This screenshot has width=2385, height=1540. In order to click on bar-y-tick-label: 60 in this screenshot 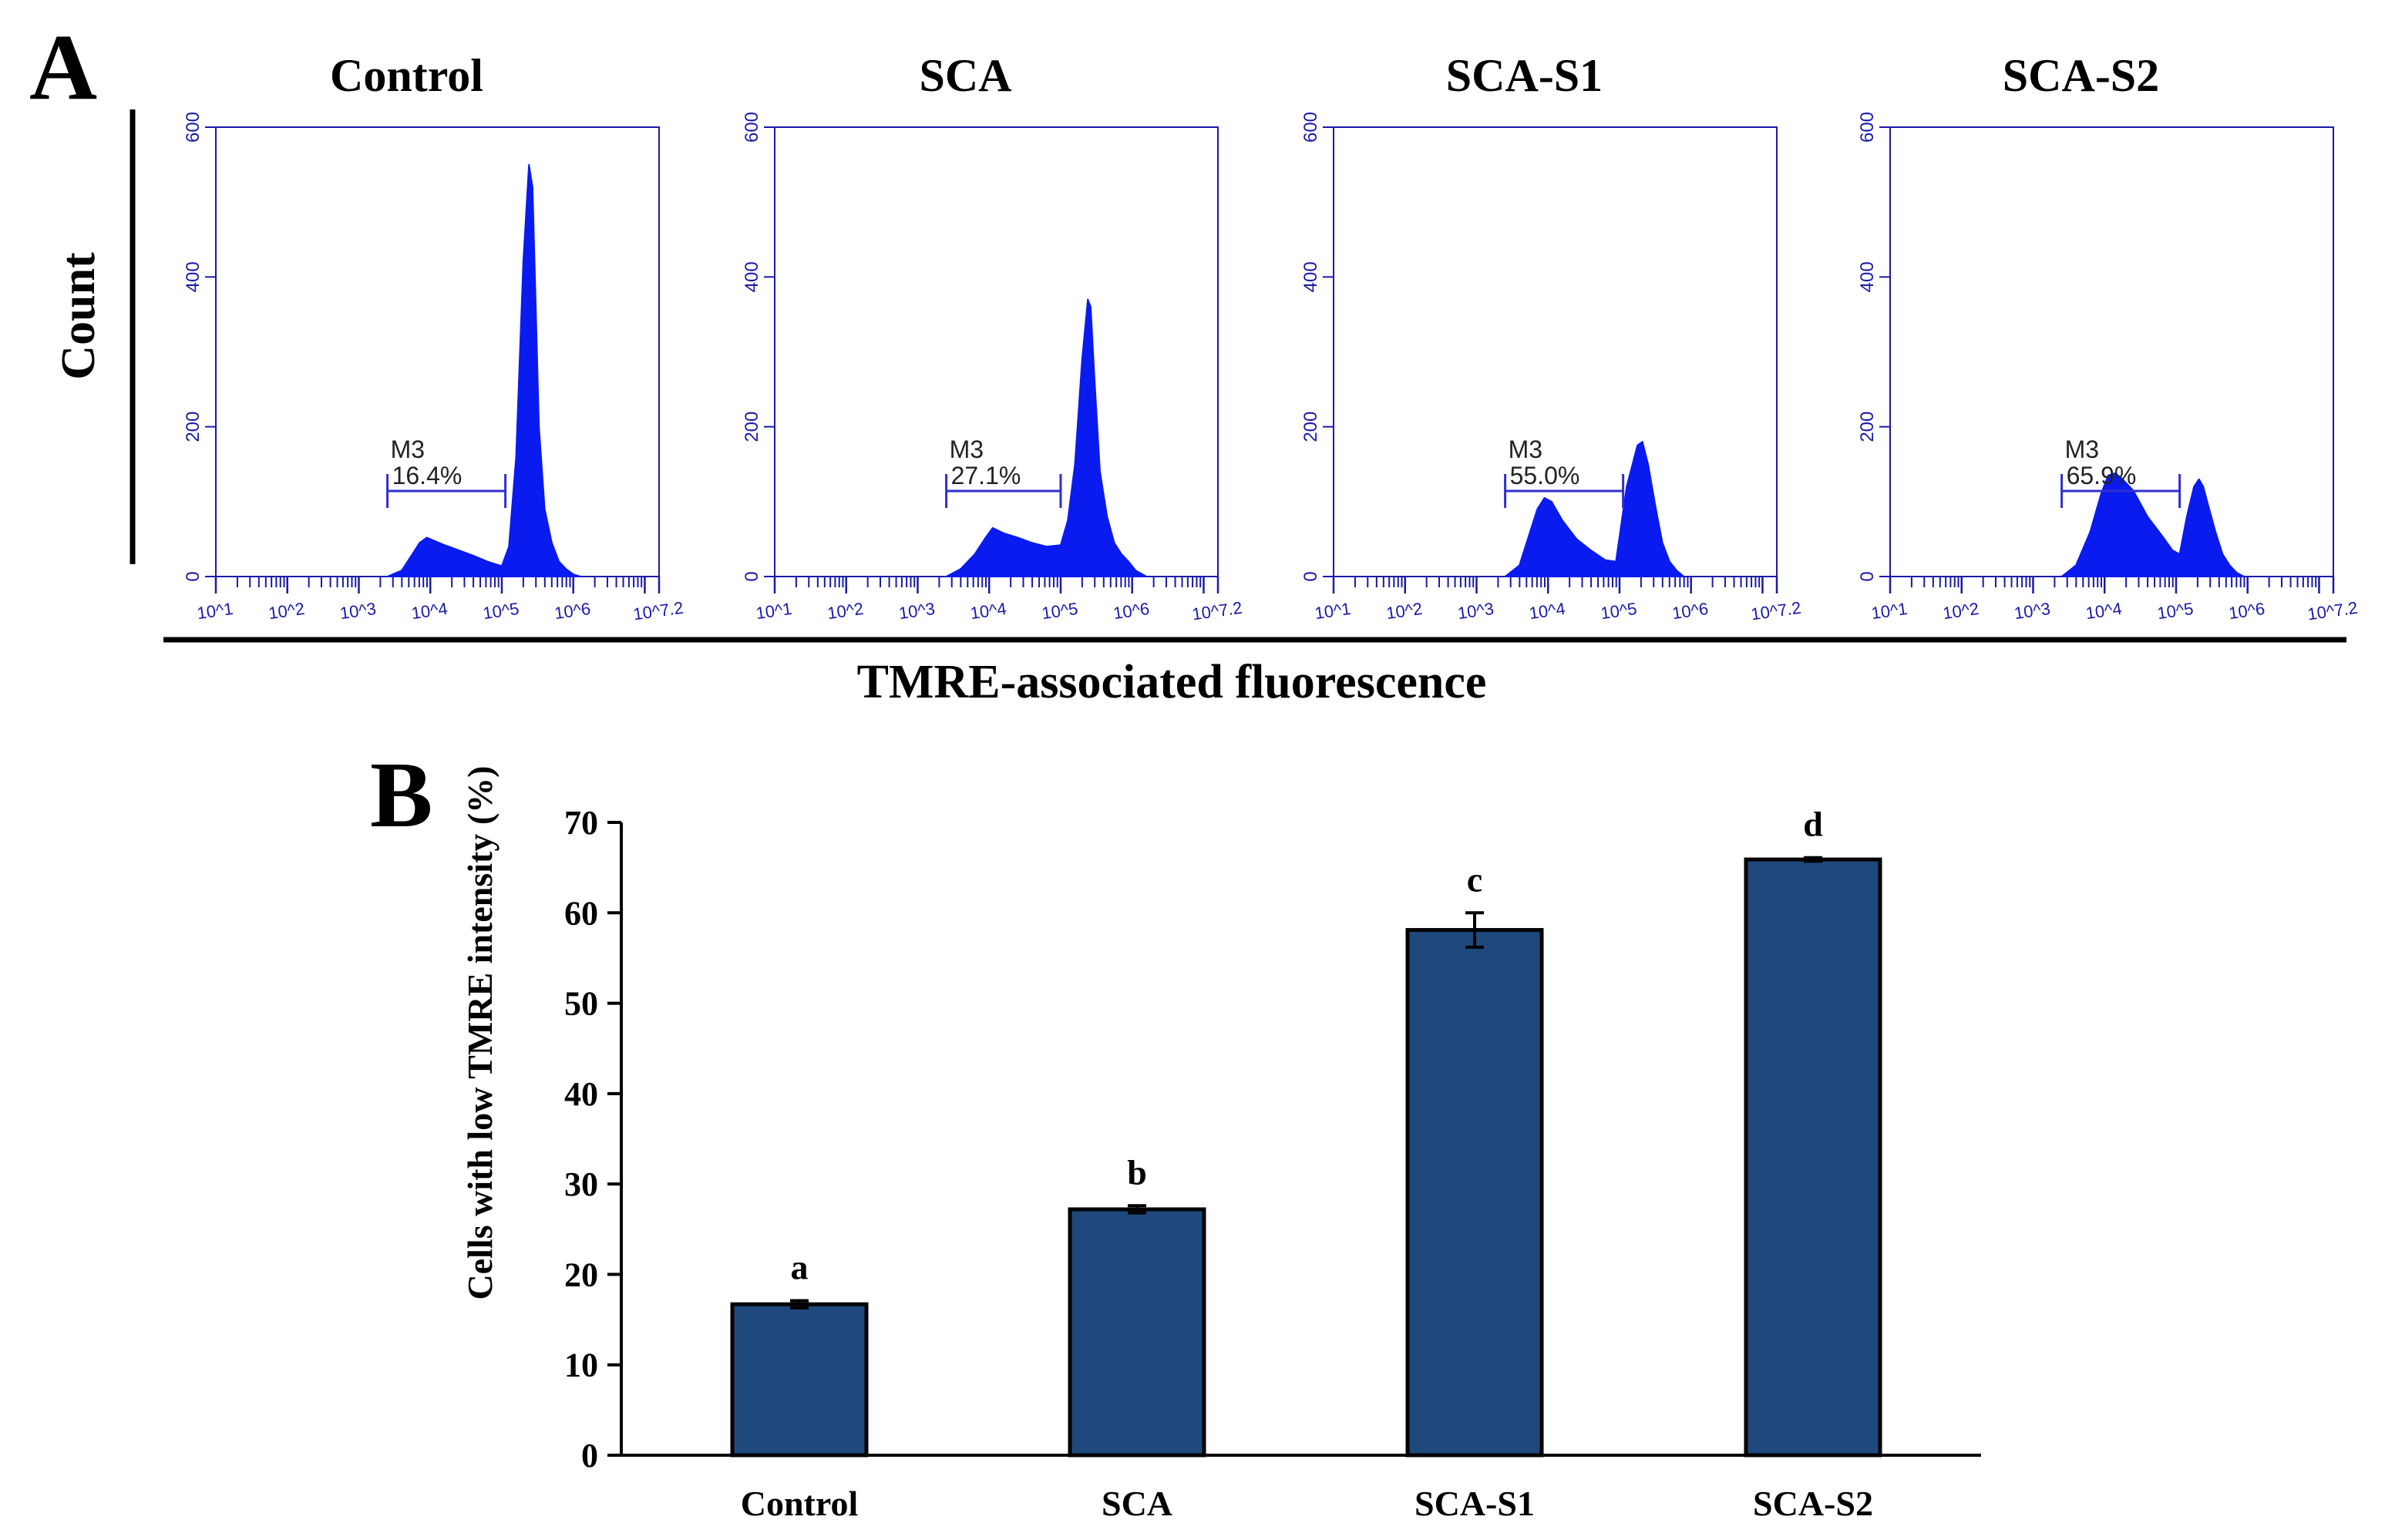, I will do `click(581, 913)`.